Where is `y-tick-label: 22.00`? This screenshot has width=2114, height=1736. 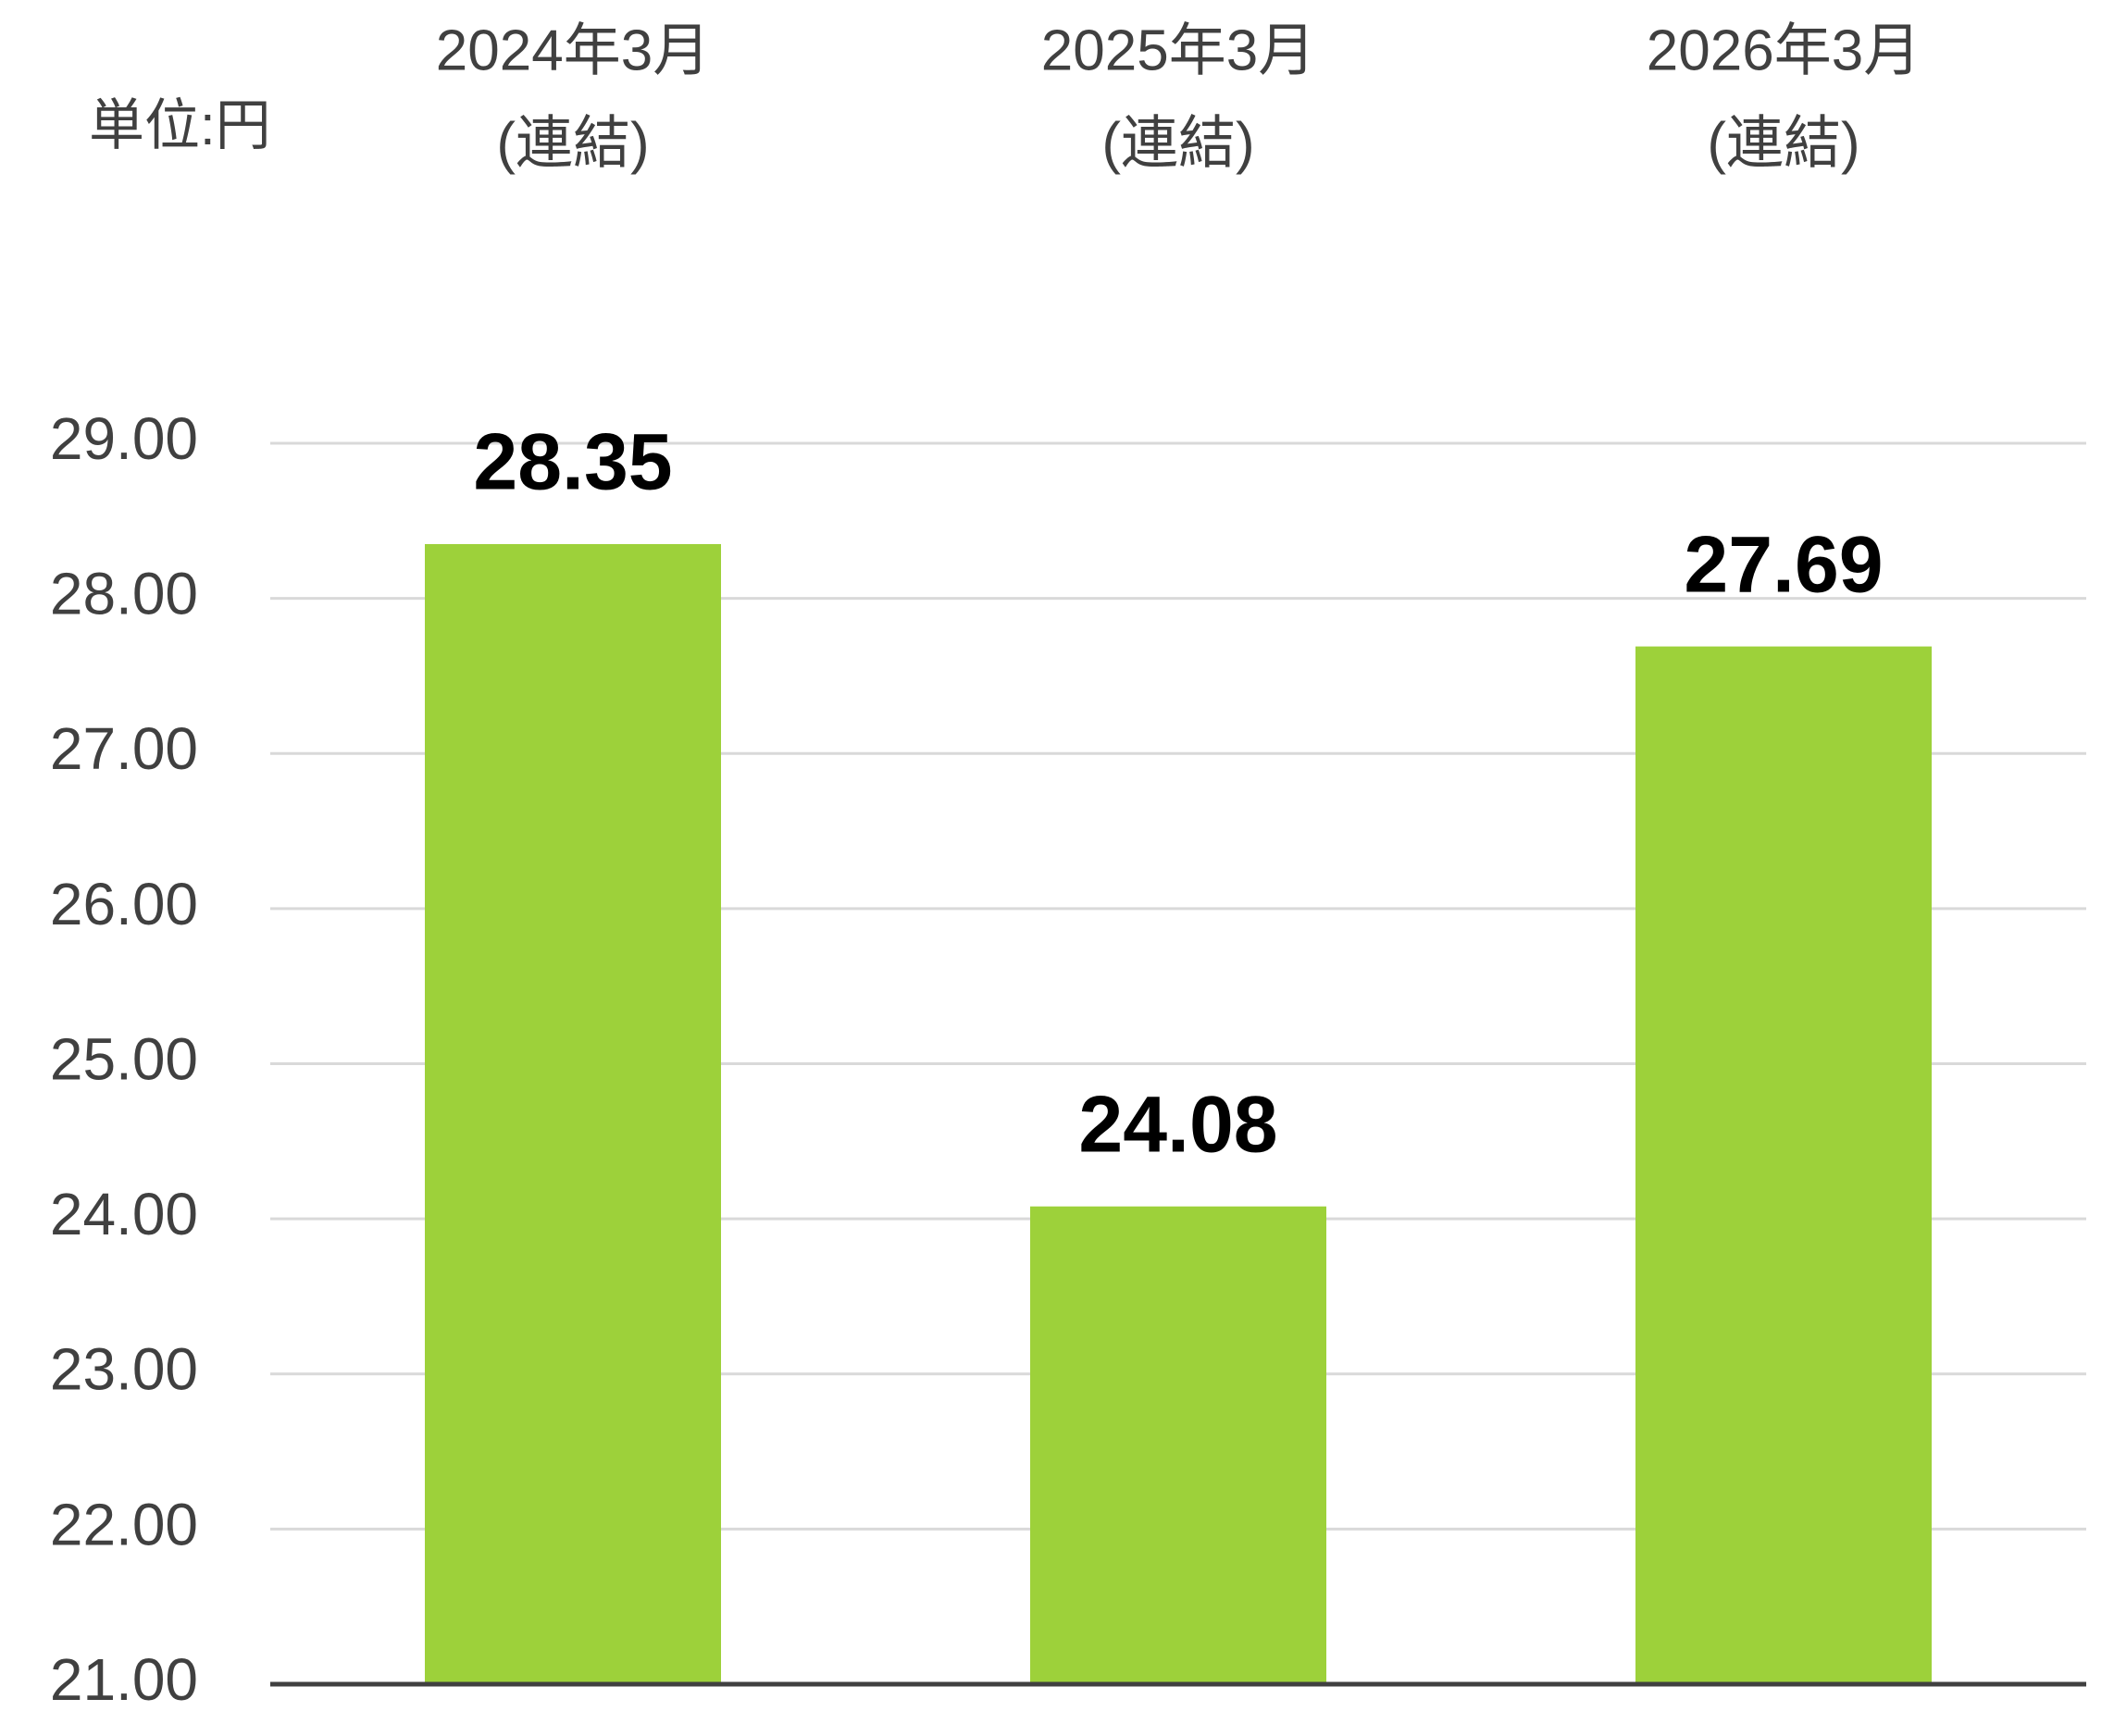 y-tick-label: 22.00 is located at coordinates (124, 1524).